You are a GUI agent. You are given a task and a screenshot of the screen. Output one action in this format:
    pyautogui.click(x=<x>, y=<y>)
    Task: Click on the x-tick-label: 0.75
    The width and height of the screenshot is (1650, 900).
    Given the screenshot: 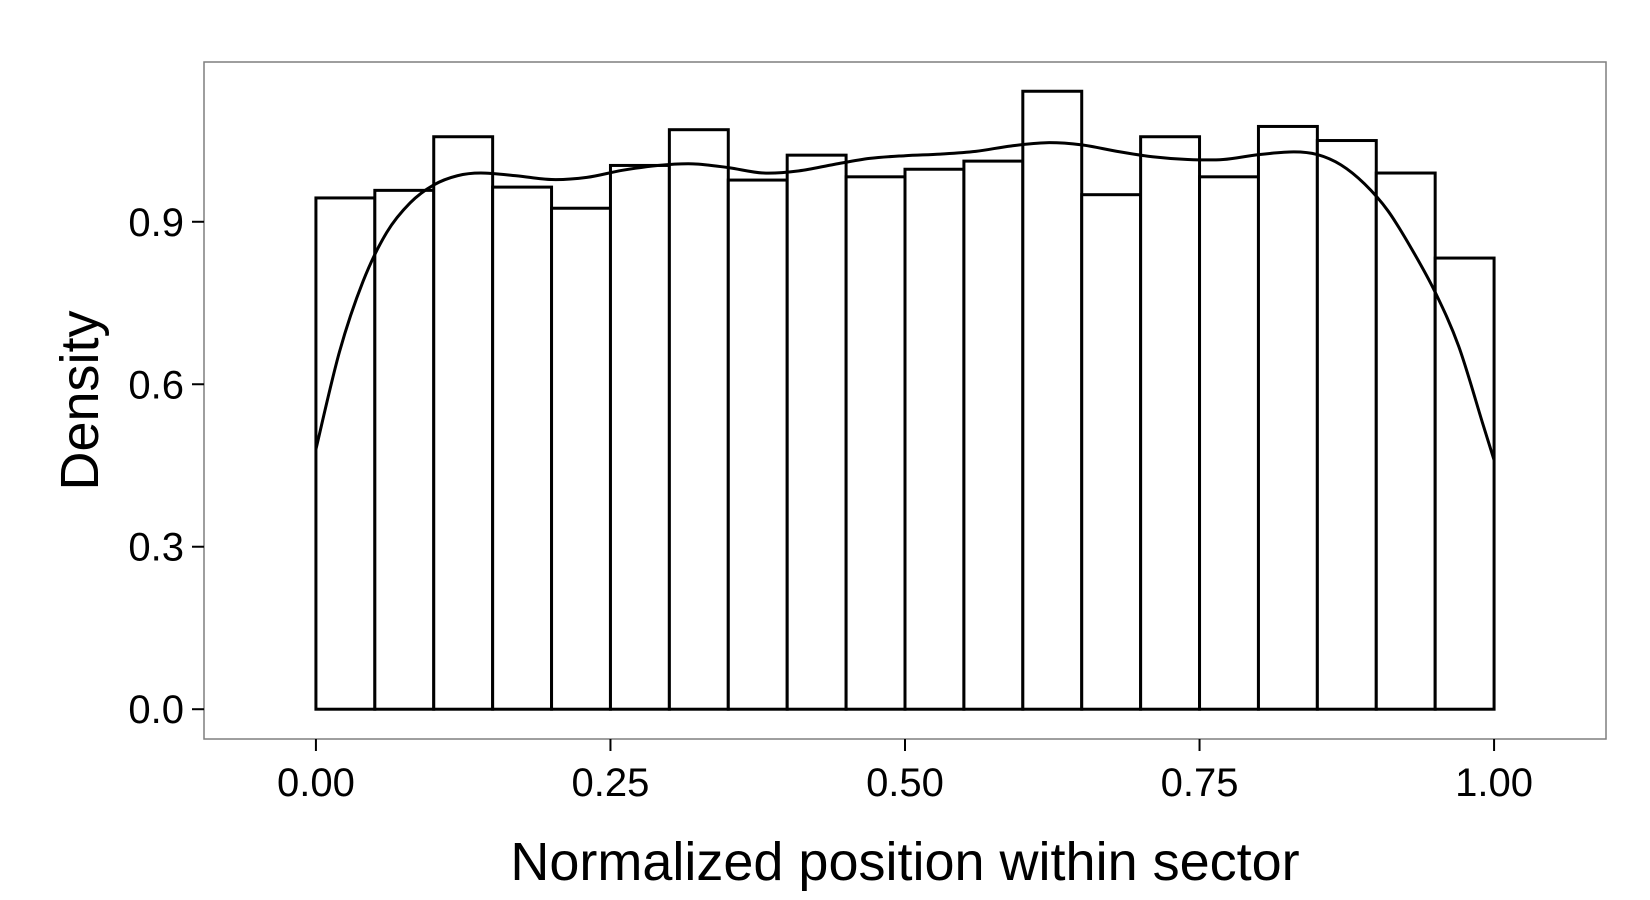 What is the action you would take?
    pyautogui.click(x=1200, y=783)
    